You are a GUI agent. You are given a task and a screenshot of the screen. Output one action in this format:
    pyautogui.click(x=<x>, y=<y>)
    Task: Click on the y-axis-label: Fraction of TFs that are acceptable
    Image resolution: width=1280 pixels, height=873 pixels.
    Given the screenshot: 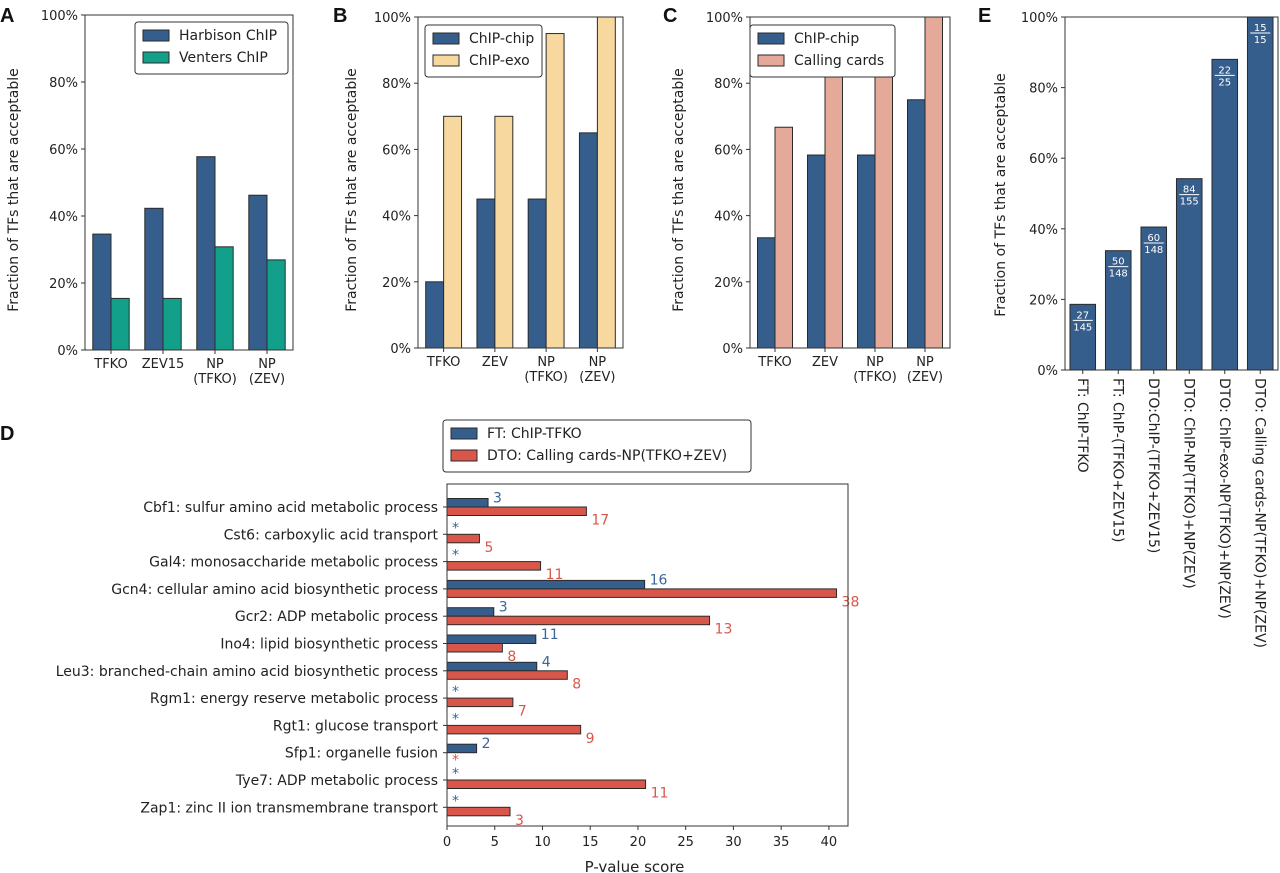 What is the action you would take?
    pyautogui.click(x=1001, y=195)
    